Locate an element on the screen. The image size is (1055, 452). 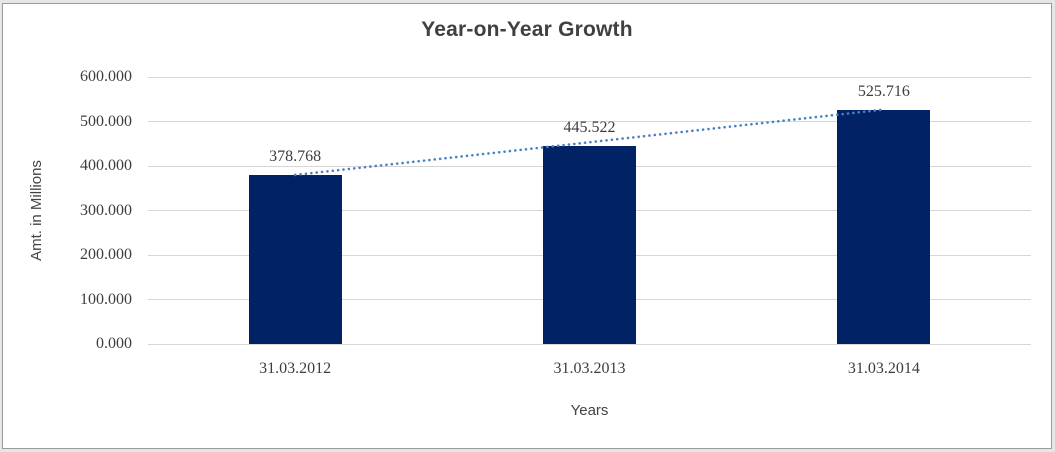
x-axis-tick-labels: 31.03.2012 31.03.2013 31.03.2014 is located at coordinates (589, 370).